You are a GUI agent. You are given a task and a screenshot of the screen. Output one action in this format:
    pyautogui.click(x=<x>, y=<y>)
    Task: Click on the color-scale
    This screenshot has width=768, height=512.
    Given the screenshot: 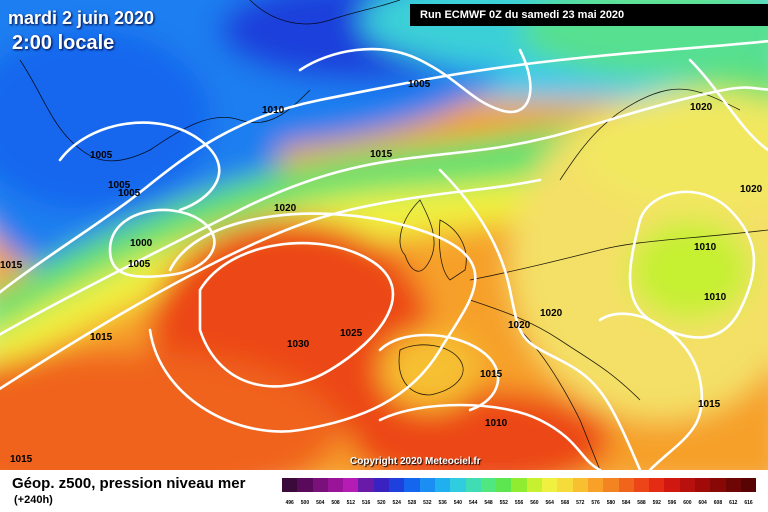 What is the action you would take?
    pyautogui.click(x=519, y=485)
    